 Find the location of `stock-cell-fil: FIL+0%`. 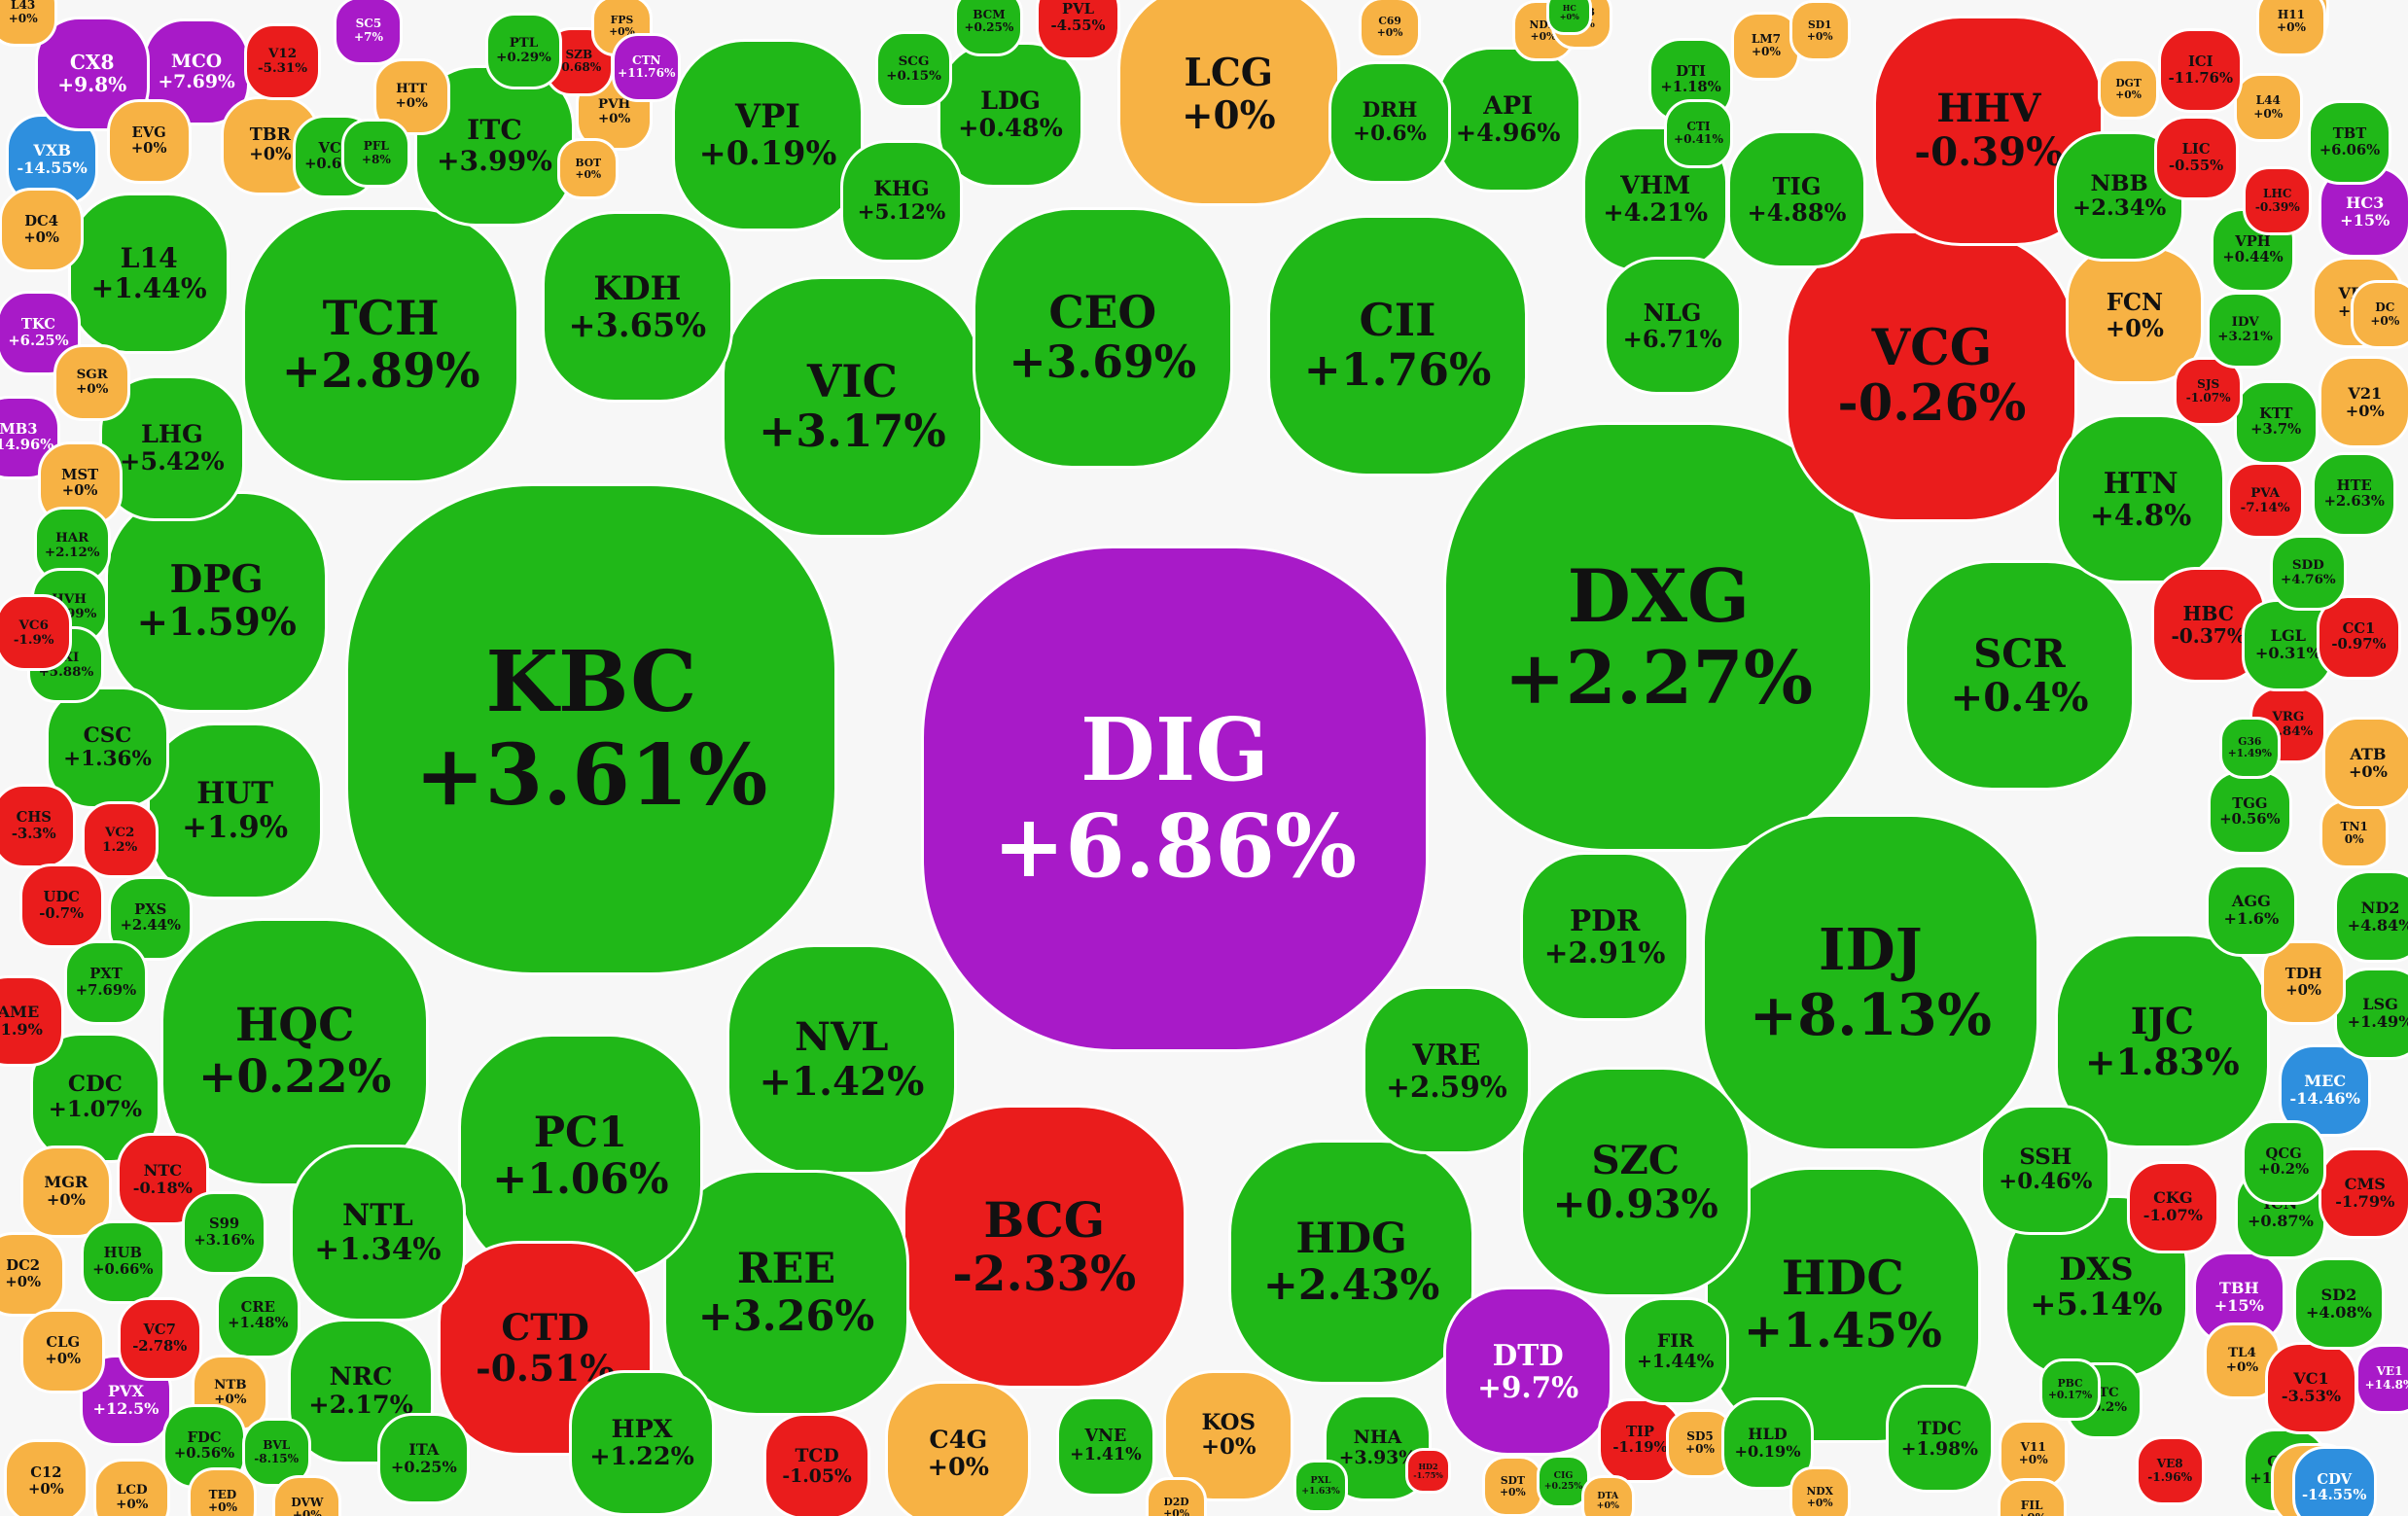

stock-cell-fil: FIL+0% is located at coordinates (2032, 1496).